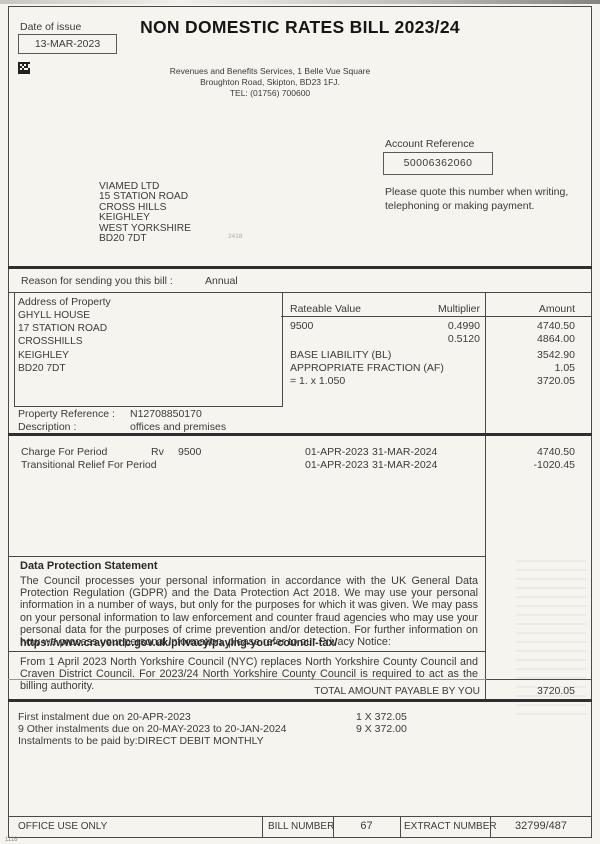 This screenshot has height=844, width=600. I want to click on charge-period-to: 31-MAR-2024, so click(405, 452).